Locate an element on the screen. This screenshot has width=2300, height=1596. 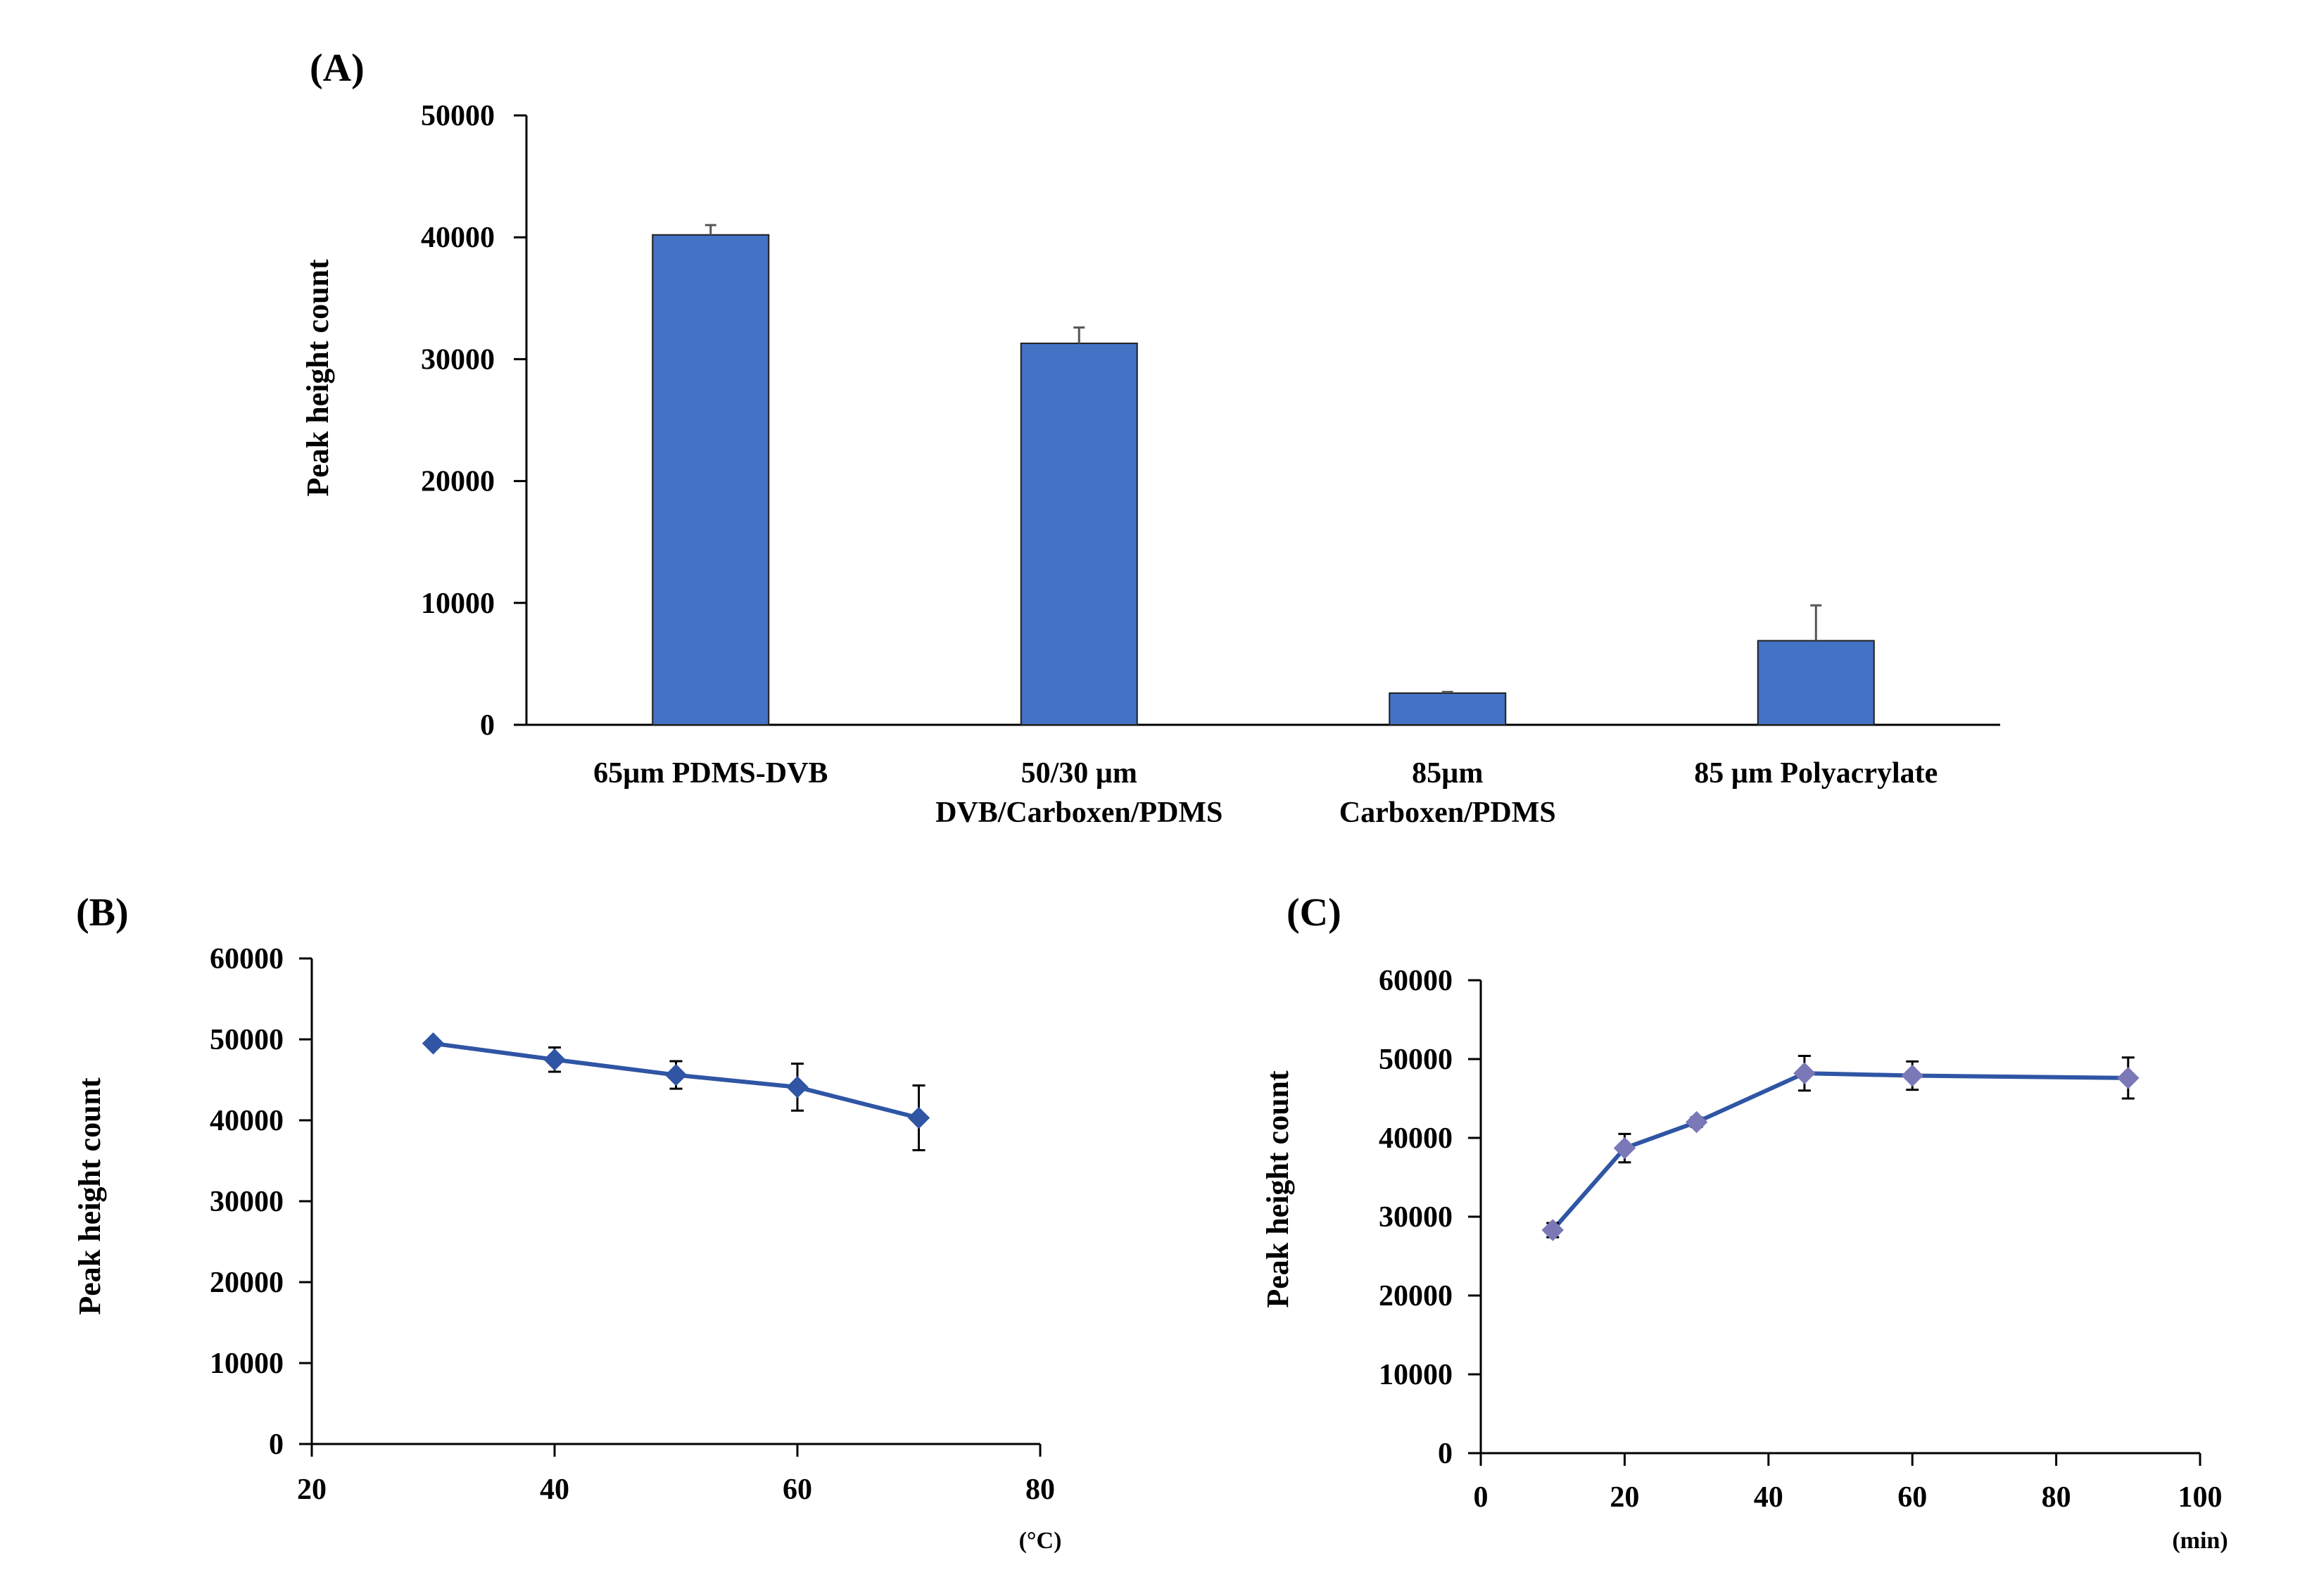
panel-a-y-tick-label: 0 is located at coordinates (487, 725).